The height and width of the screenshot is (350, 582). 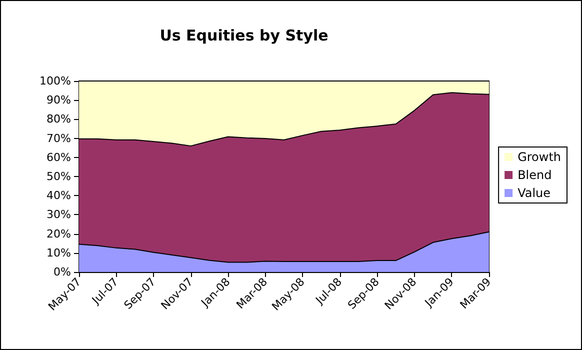 What do you see at coordinates (58, 253) in the screenshot?
I see `y-tick-label: 10%` at bounding box center [58, 253].